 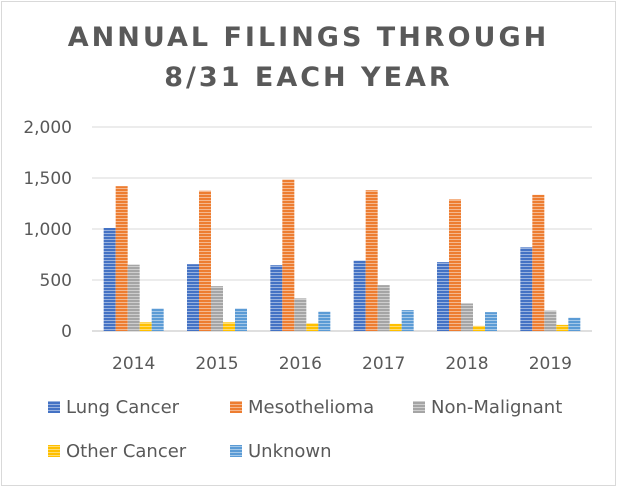 What do you see at coordinates (300, 364) in the screenshot?
I see `x-tick-label: 2016` at bounding box center [300, 364].